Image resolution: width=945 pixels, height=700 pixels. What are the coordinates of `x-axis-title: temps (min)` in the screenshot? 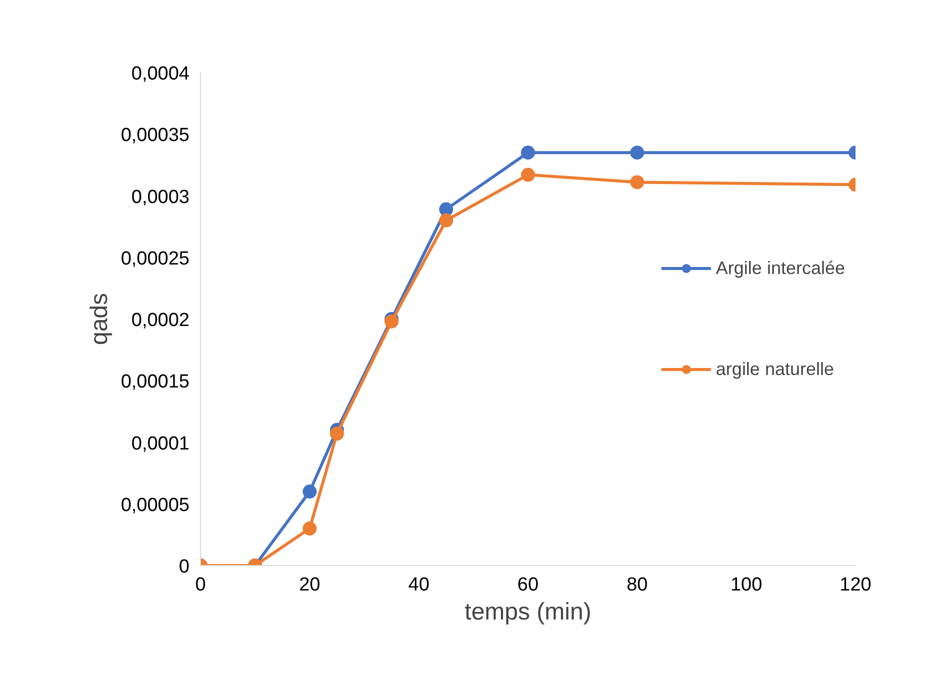 It's located at (528, 612).